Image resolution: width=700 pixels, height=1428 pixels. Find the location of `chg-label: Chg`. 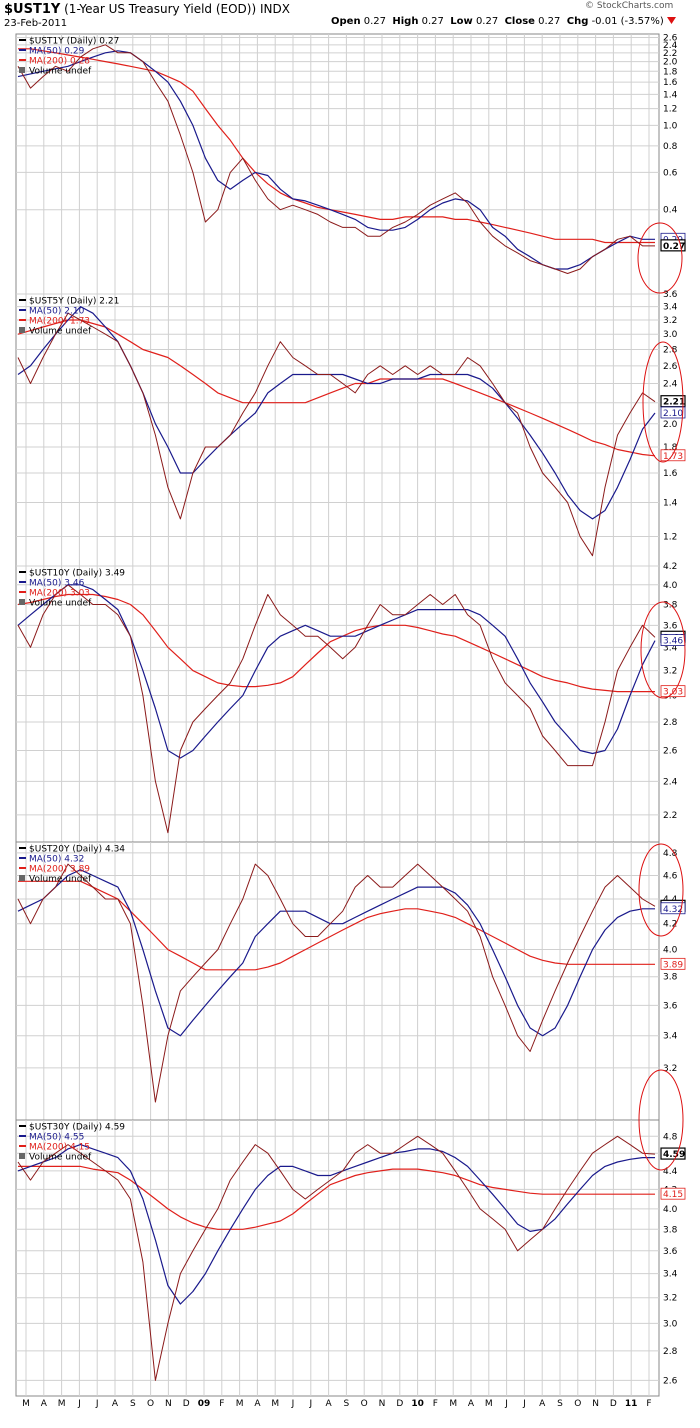

chg-label: Chg is located at coordinates (577, 21).